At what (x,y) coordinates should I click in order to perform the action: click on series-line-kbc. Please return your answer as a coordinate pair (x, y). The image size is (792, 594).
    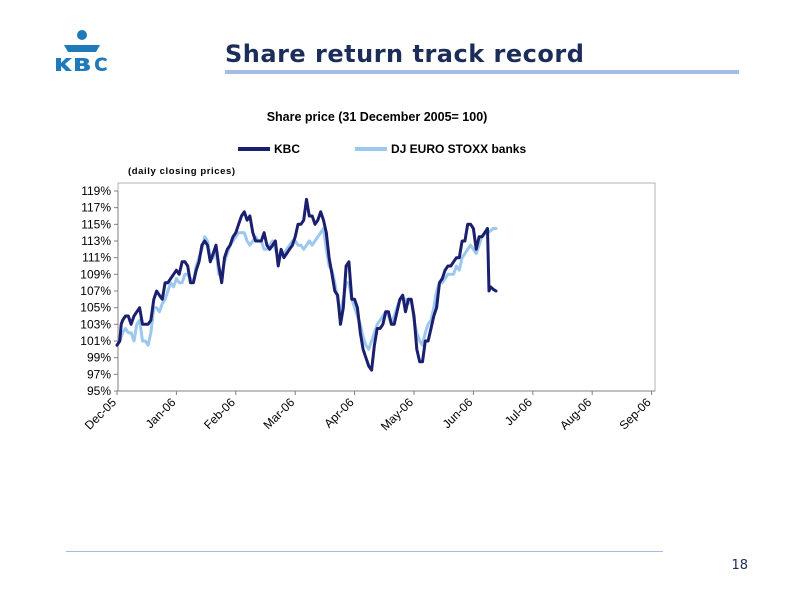
    Looking at the image, I should click on (306, 284).